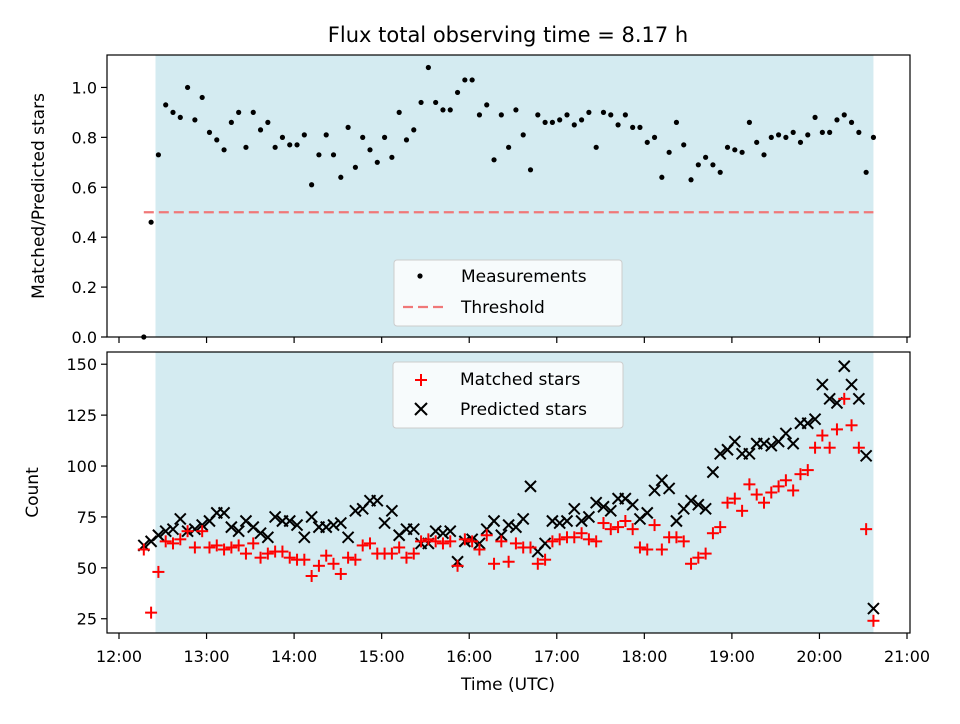 The image size is (960, 724). What do you see at coordinates (119, 656) in the screenshot?
I see `x-tick-label: 12:00` at bounding box center [119, 656].